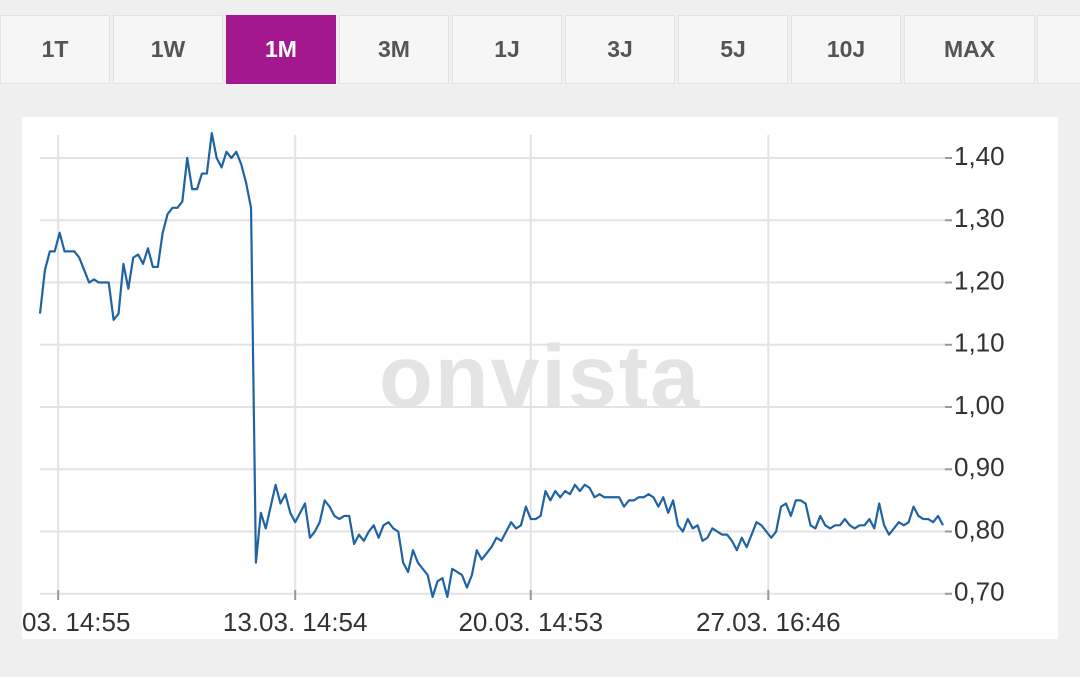  What do you see at coordinates (507, 49) in the screenshot?
I see `period-tab: 1J` at bounding box center [507, 49].